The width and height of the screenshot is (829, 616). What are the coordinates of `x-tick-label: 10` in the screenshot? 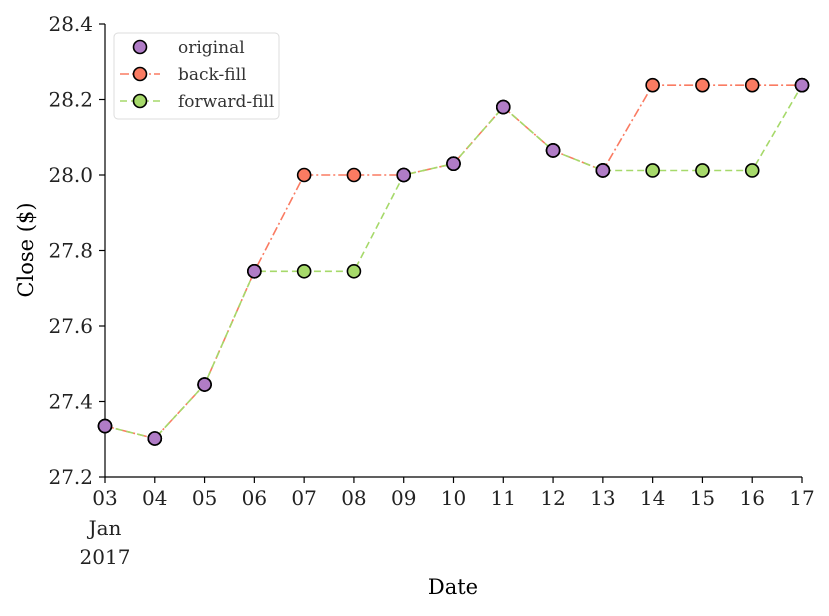 It's located at (453, 498).